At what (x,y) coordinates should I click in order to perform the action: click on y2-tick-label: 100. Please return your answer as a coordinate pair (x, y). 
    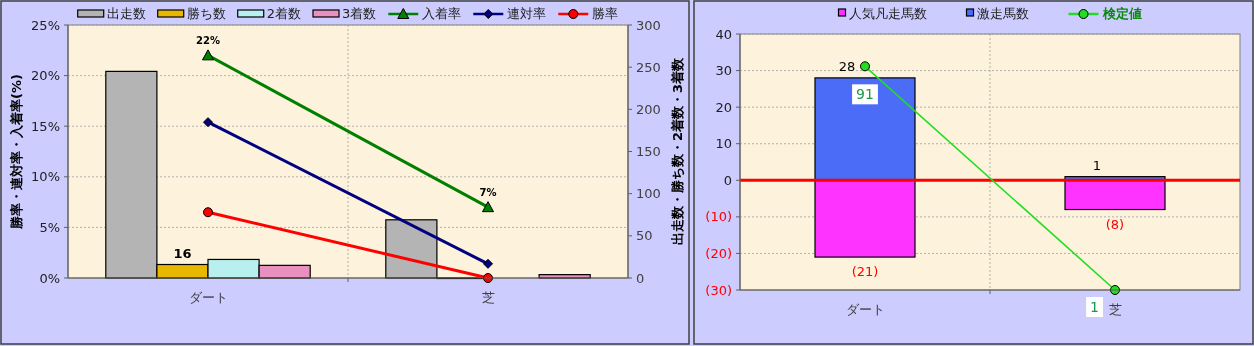
    Looking at the image, I should click on (648, 194).